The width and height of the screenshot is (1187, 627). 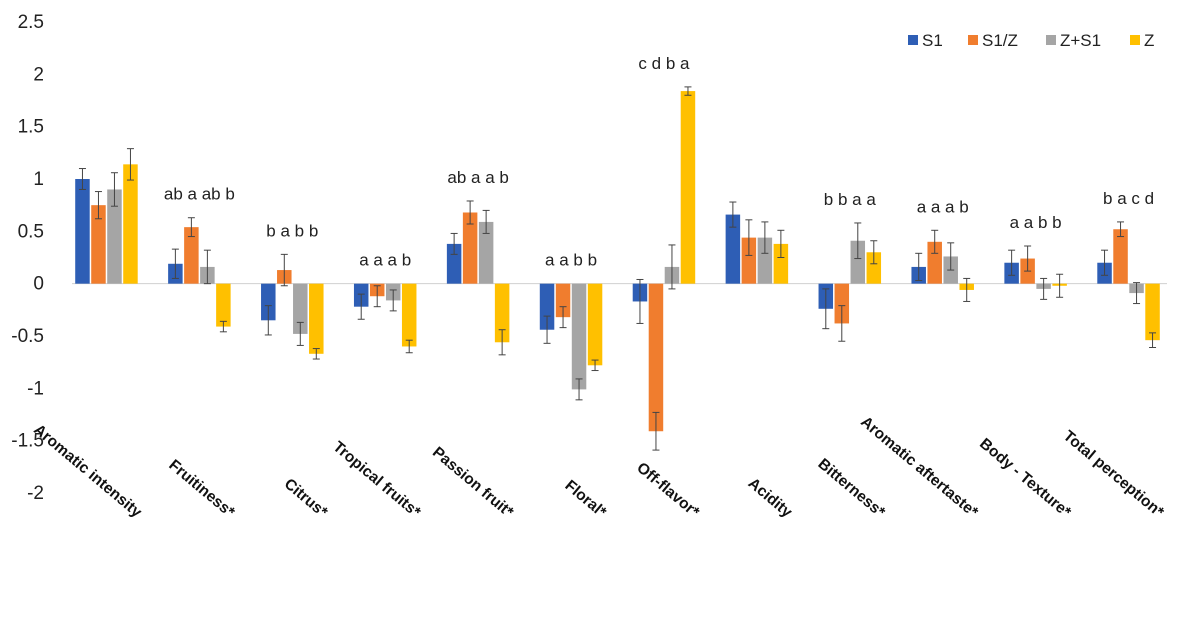 I want to click on y-tick-label: -1, so click(x=35, y=388).